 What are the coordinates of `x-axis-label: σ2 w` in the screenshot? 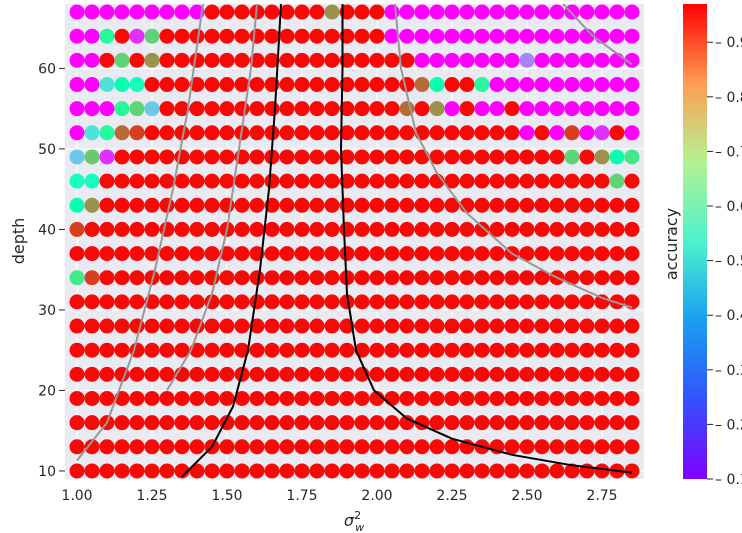 It's located at (354, 521).